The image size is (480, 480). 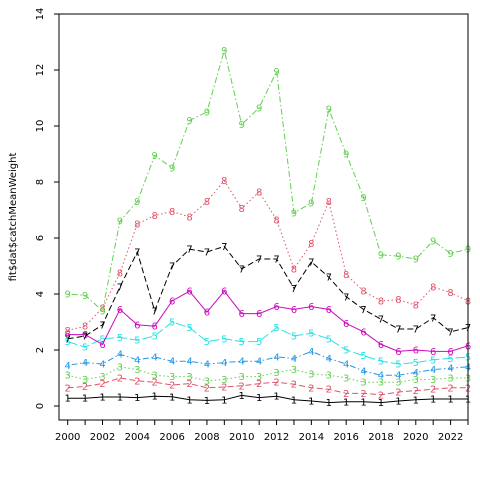 I want to click on y-tick-label: 8, so click(x=40, y=182).